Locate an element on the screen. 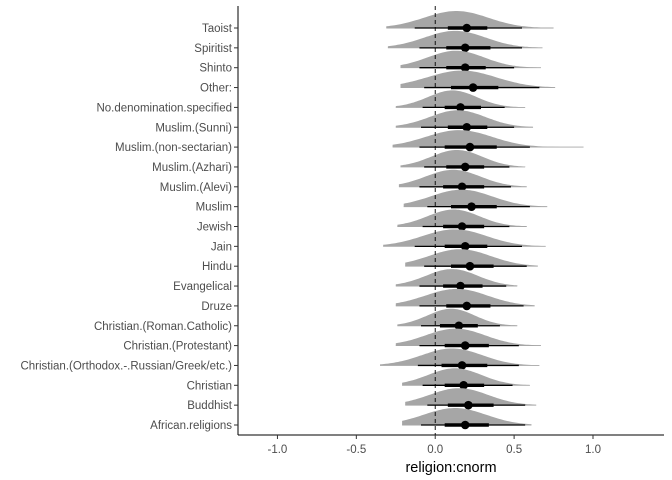  y-tick-label: Muslim.(Alevi) is located at coordinates (196, 188).